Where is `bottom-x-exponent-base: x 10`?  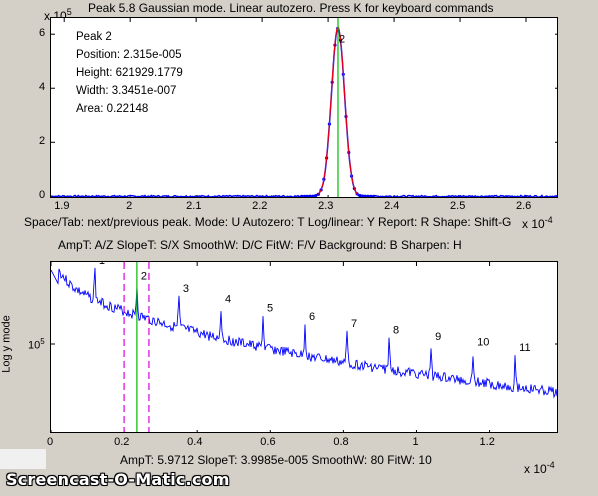
bottom-x-exponent-base: x 10 is located at coordinates (535, 469).